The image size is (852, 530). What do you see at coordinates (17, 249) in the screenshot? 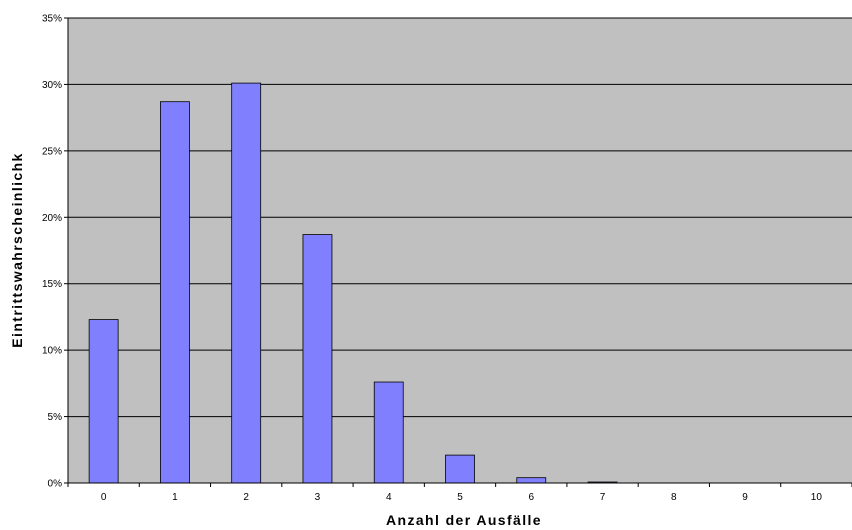
I see `y-axis-title: Eintrittswahrscheinlichk` at bounding box center [17, 249].